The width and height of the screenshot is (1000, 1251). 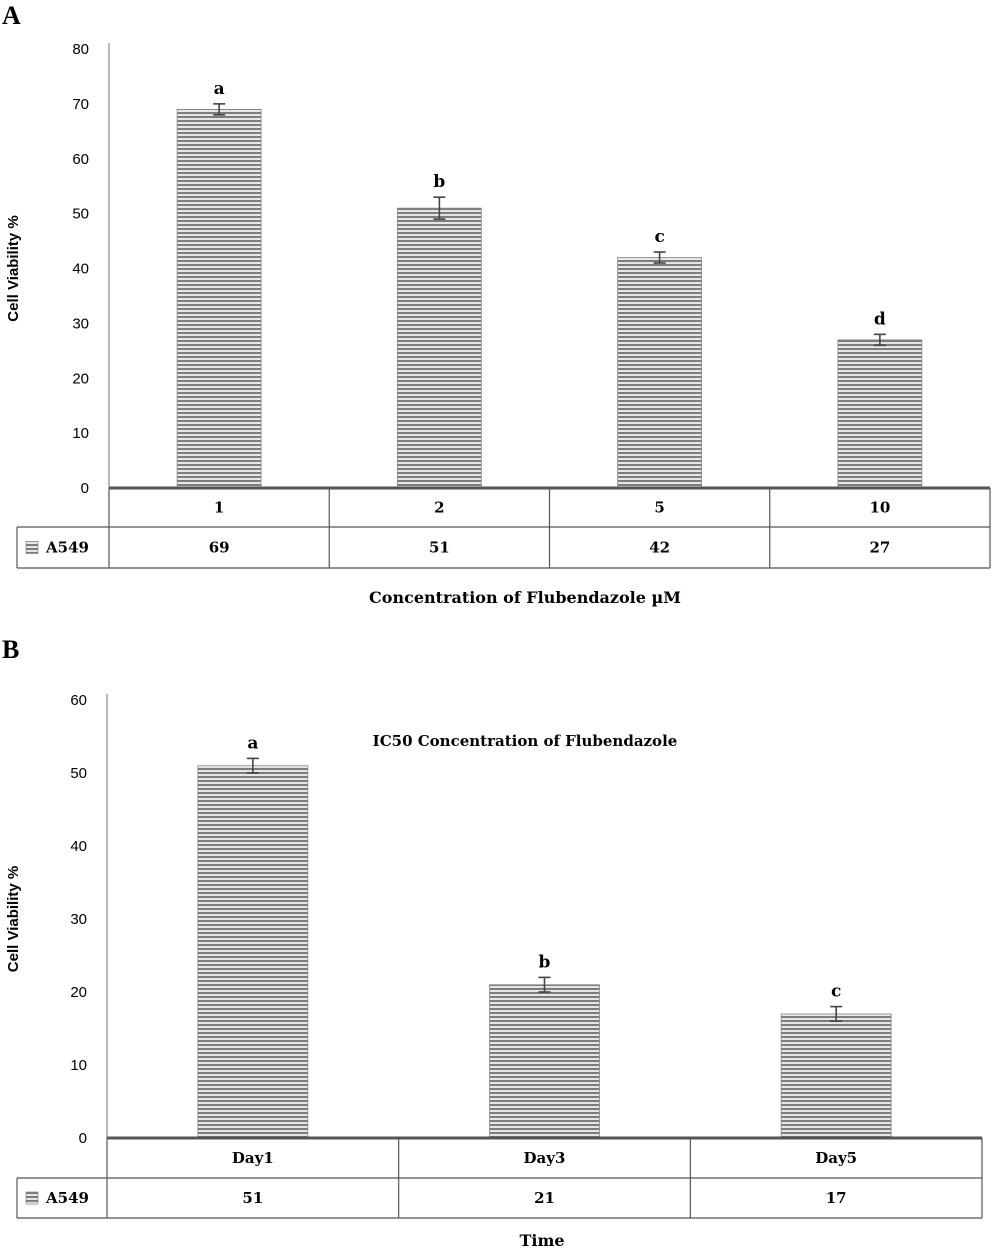 What do you see at coordinates (545, 1158) in the screenshot?
I see `x-category-label: Day3` at bounding box center [545, 1158].